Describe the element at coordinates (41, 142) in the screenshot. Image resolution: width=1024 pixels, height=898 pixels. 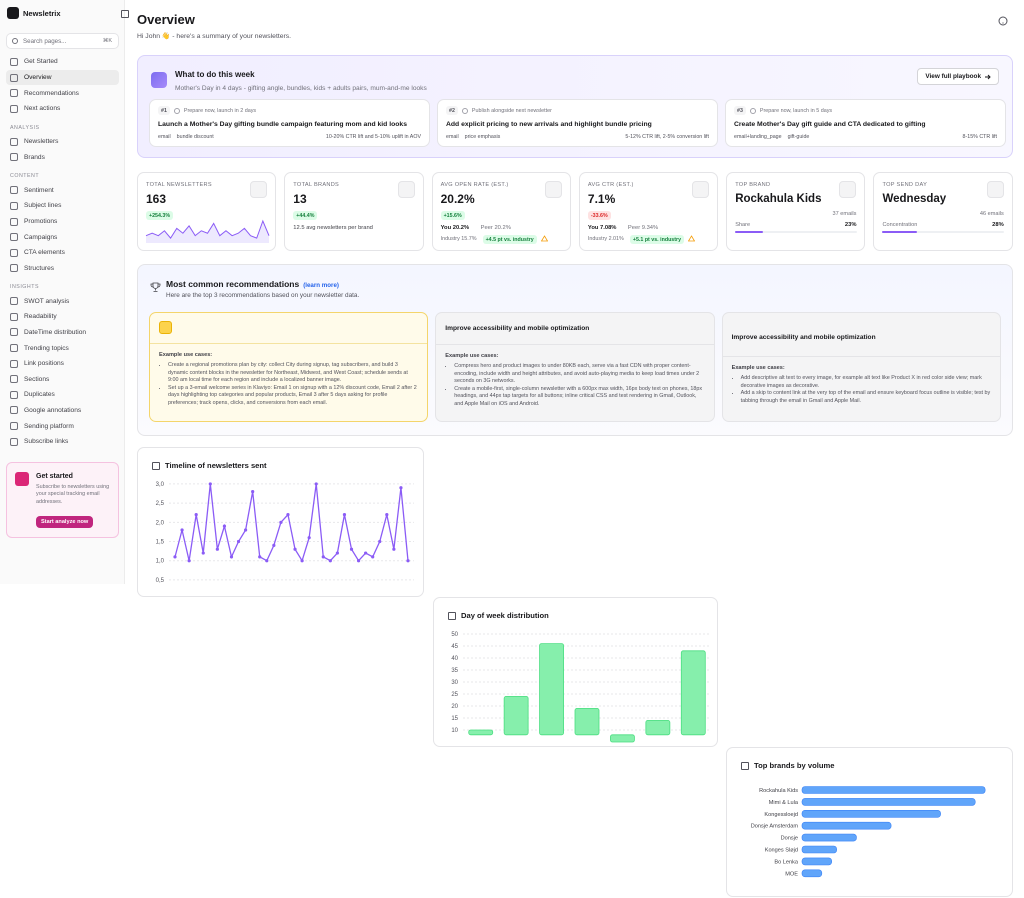
I see `nav-label: Newsletters` at that location.